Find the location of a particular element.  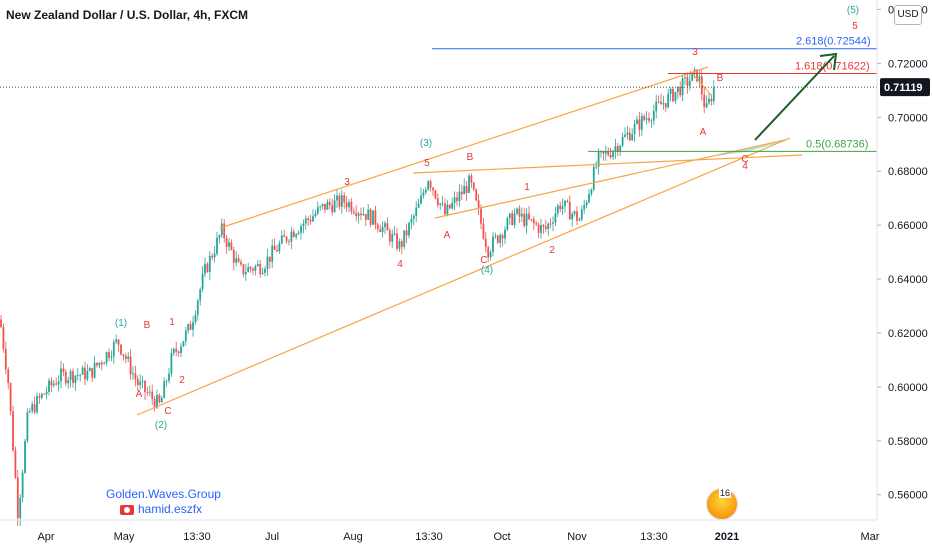

y-tick-label: 0.56000 is located at coordinates (908, 496).